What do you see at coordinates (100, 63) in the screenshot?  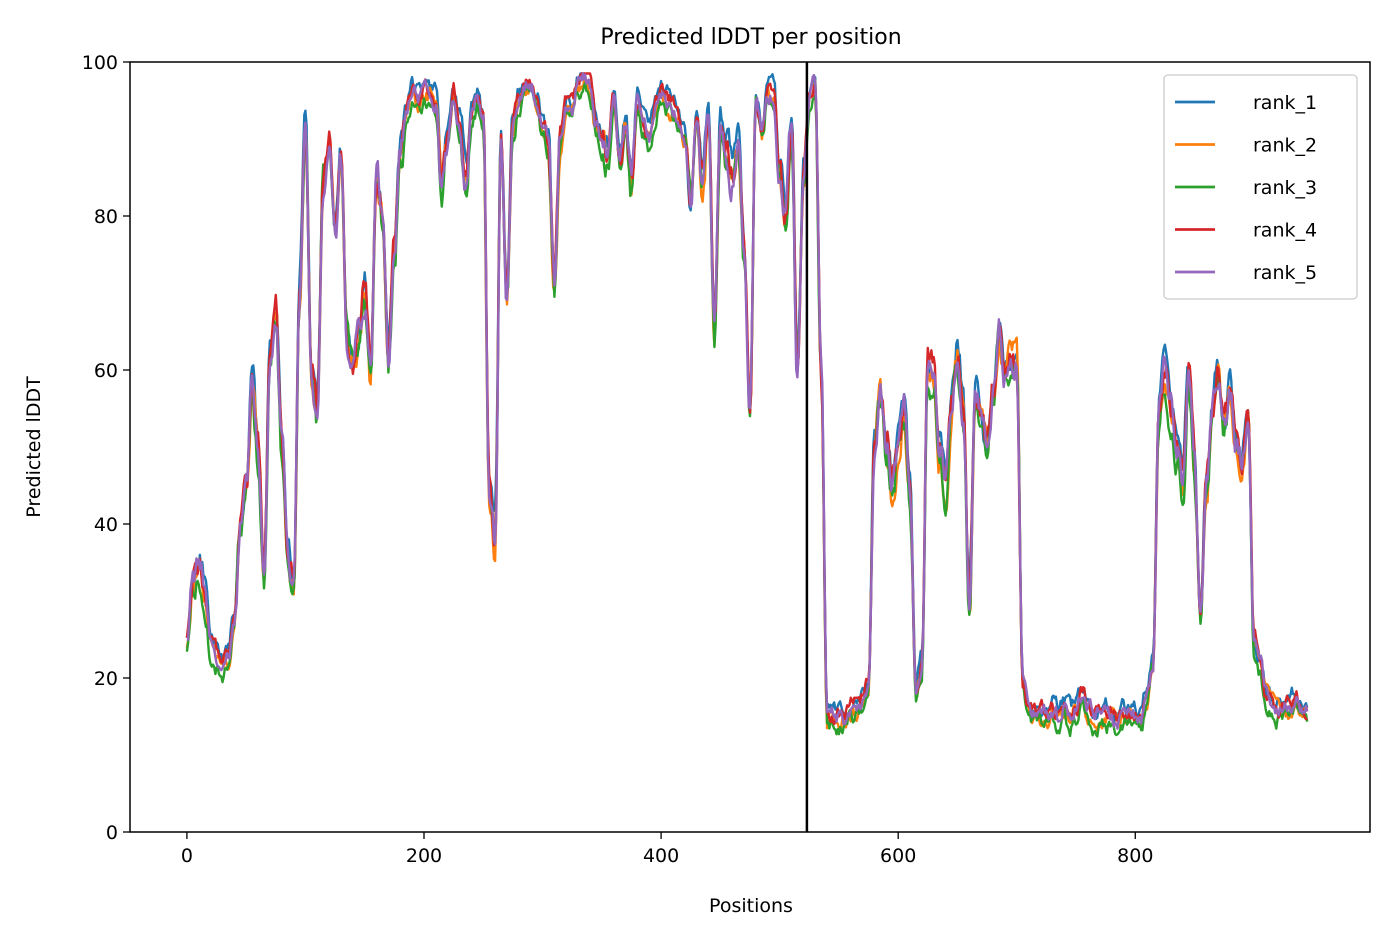 I see `y-tick-label: 100` at bounding box center [100, 63].